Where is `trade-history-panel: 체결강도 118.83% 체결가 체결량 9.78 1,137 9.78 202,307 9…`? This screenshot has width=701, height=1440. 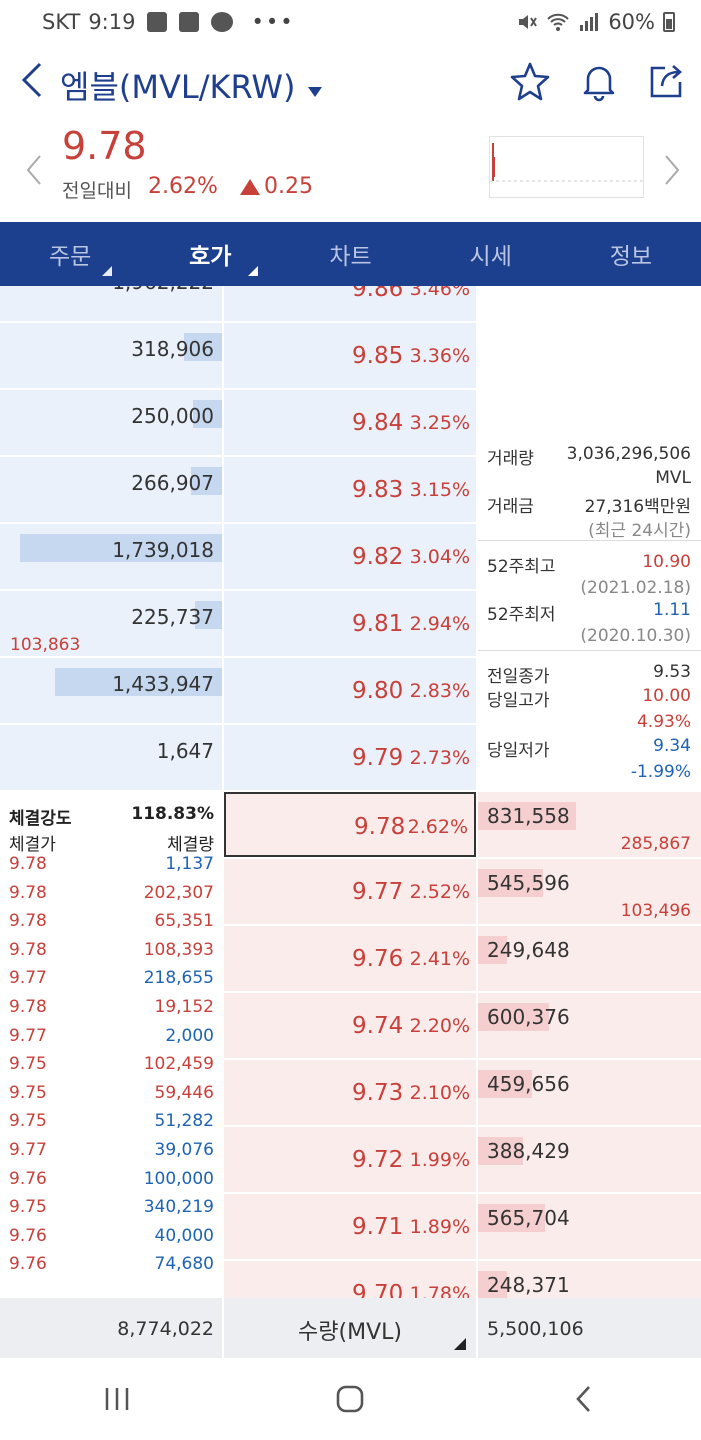 trade-history-panel: 체결강도 118.83% 체결가 체결량 9.78 1,137 9.78 202,307 9… is located at coordinates (111, 1045).